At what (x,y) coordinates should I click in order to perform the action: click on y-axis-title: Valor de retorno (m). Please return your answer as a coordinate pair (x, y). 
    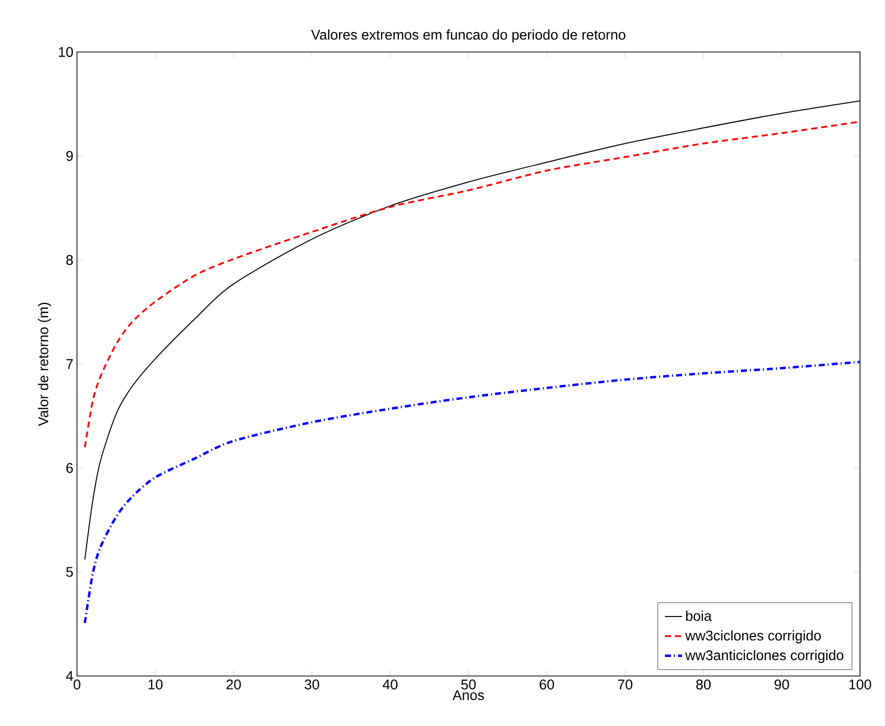
    Looking at the image, I should click on (45, 364).